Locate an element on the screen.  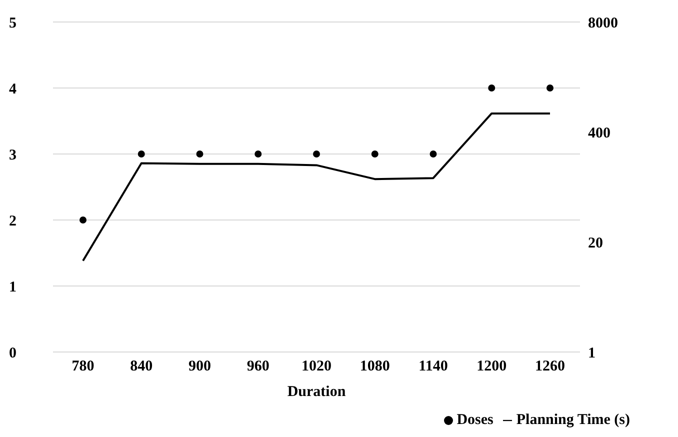
y-tick-label: 4 is located at coordinates (13, 89).